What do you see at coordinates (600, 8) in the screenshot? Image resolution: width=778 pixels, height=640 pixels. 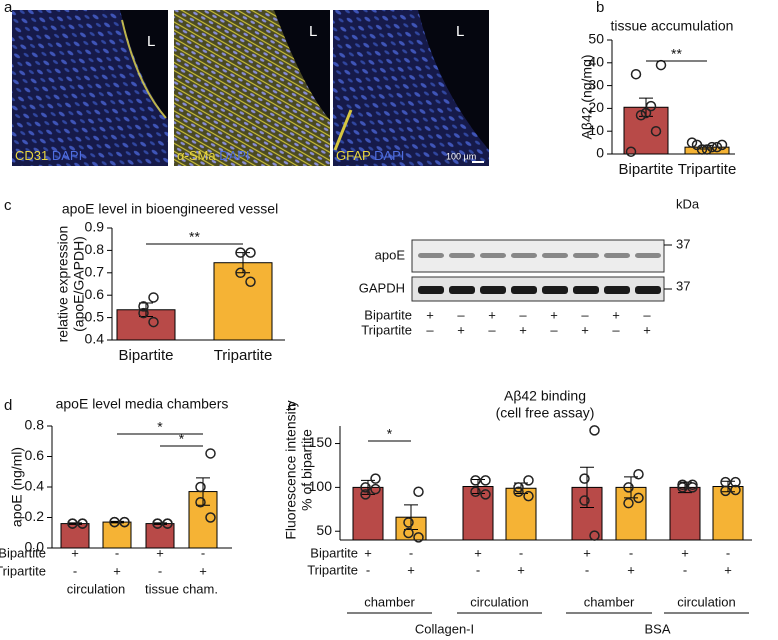 I see `panel-label: b` at bounding box center [600, 8].